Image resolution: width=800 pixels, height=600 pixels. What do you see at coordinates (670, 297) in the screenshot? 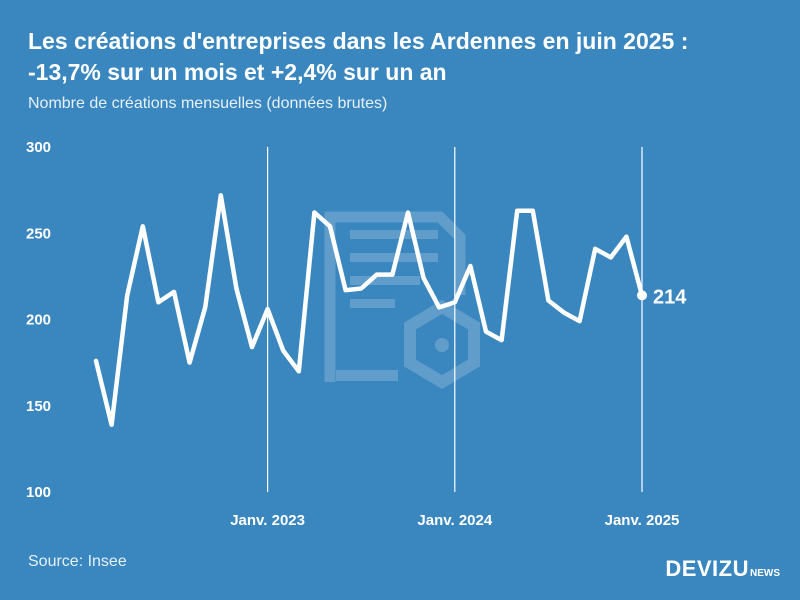
I see `last-value-label: 214` at bounding box center [670, 297].